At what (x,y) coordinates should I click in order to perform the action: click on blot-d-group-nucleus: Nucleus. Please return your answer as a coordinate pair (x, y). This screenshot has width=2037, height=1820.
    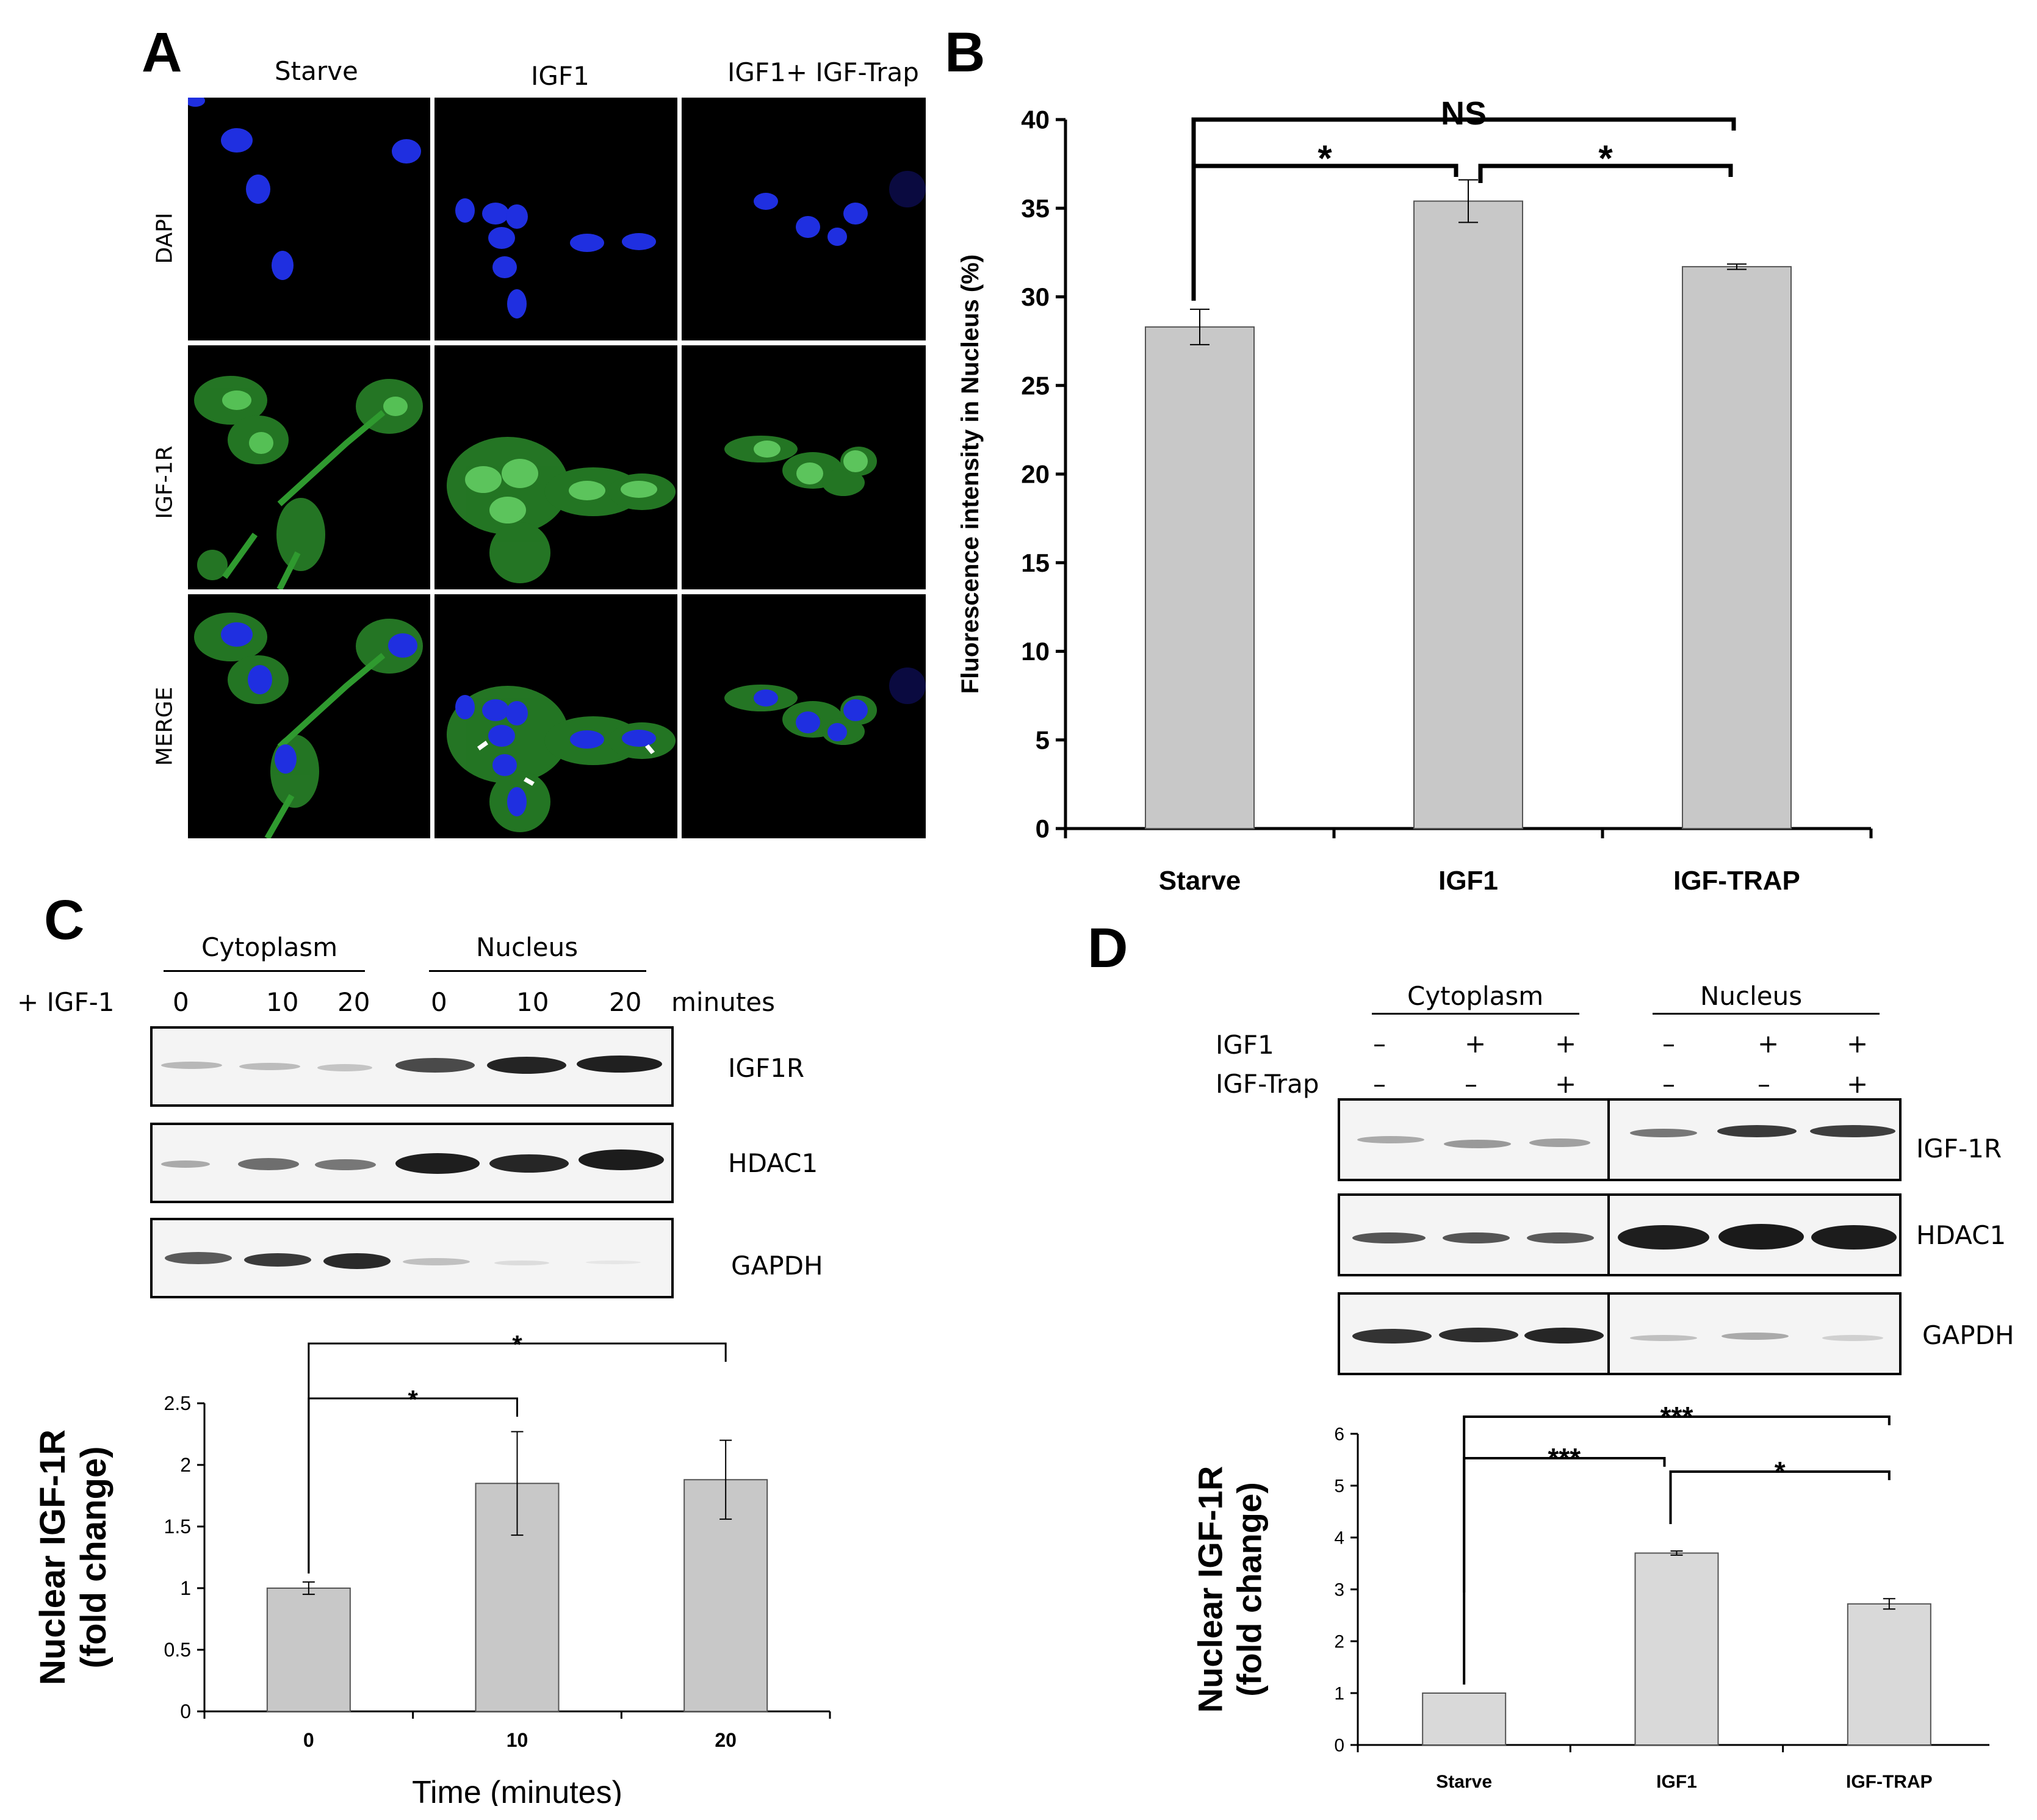
    Looking at the image, I should click on (1751, 996).